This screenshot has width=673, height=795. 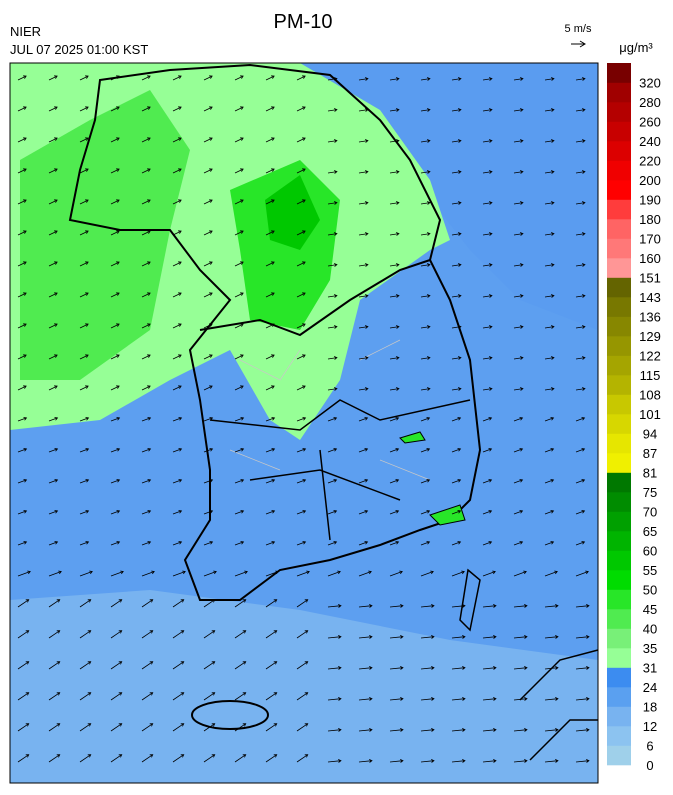 What do you see at coordinates (650, 219) in the screenshot?
I see `colorbar-label: 180` at bounding box center [650, 219].